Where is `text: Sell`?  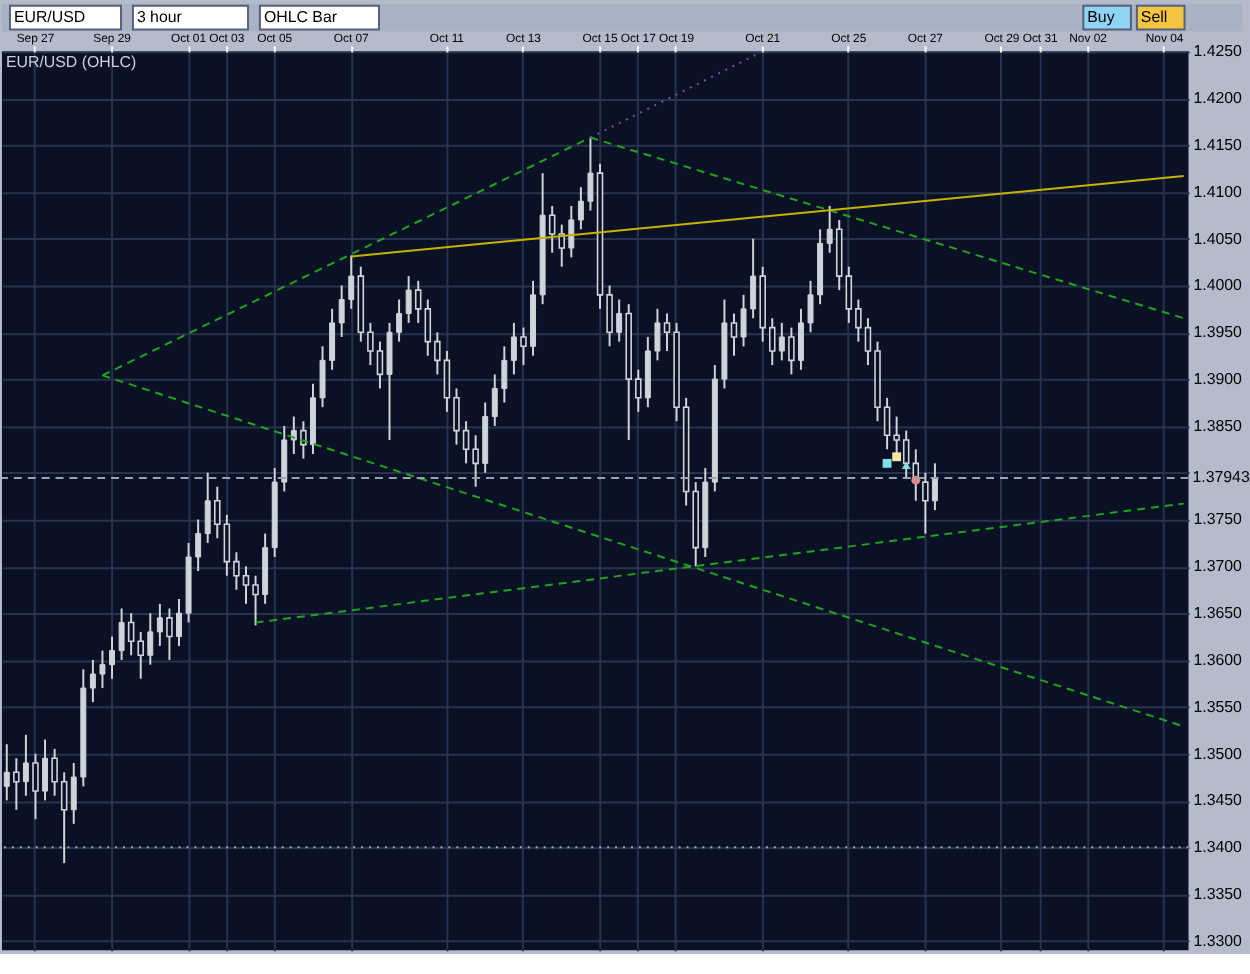 text: Sell is located at coordinates (1154, 16).